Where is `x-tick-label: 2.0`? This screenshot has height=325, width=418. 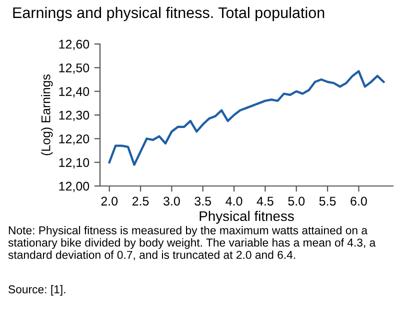
x-tick-label: 2.0 is located at coordinates (109, 201).